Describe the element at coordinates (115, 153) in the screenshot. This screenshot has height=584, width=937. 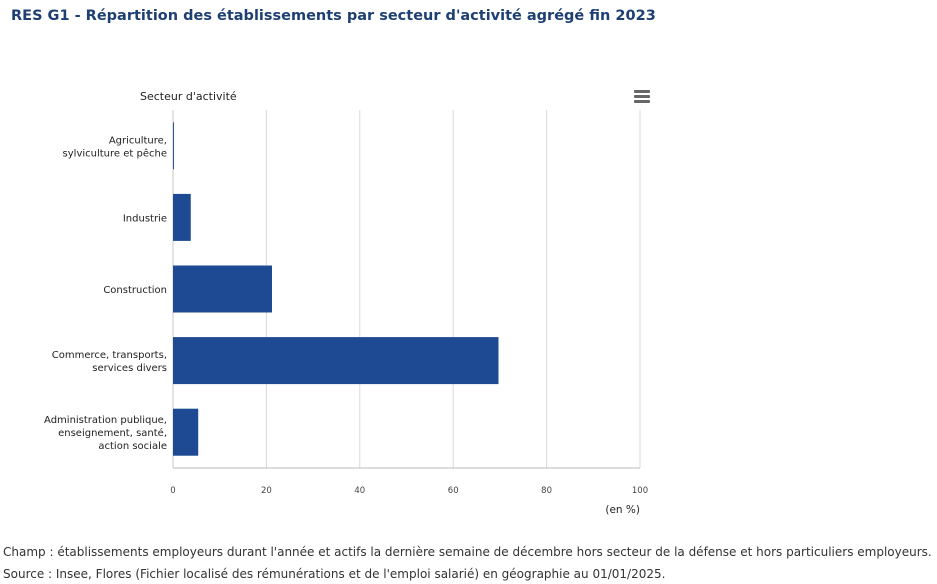
I see `category-label-line: sylviculture et pêche` at that location.